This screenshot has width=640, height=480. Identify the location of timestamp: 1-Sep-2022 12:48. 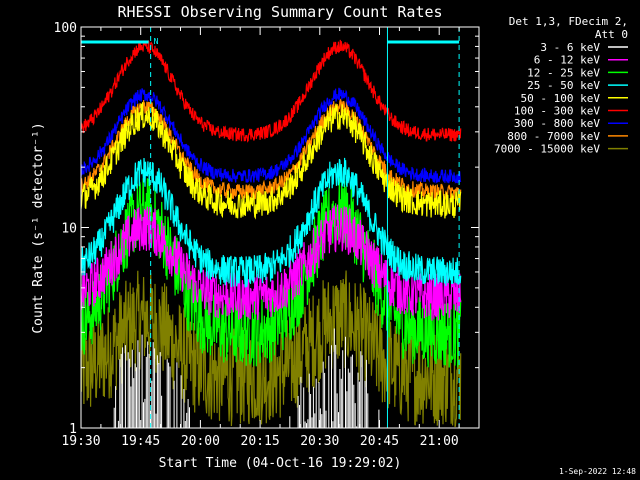
(597, 471).